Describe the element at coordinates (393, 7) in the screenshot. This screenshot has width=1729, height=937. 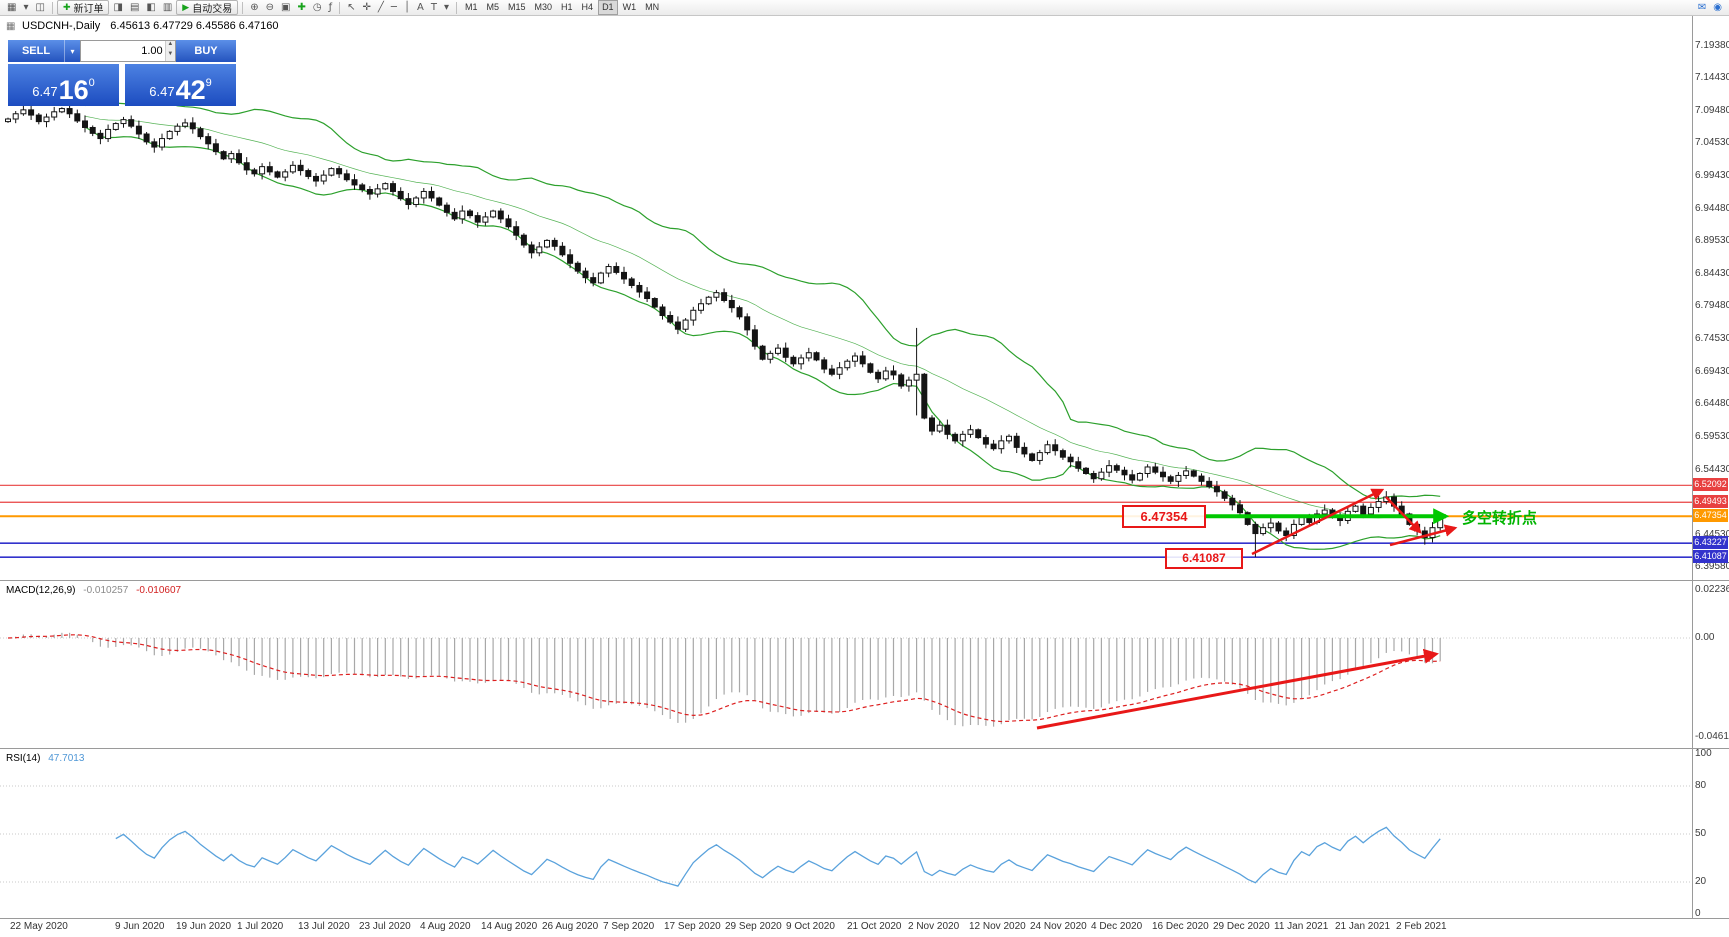
I see `horizontal-line-icon: ─` at that location.